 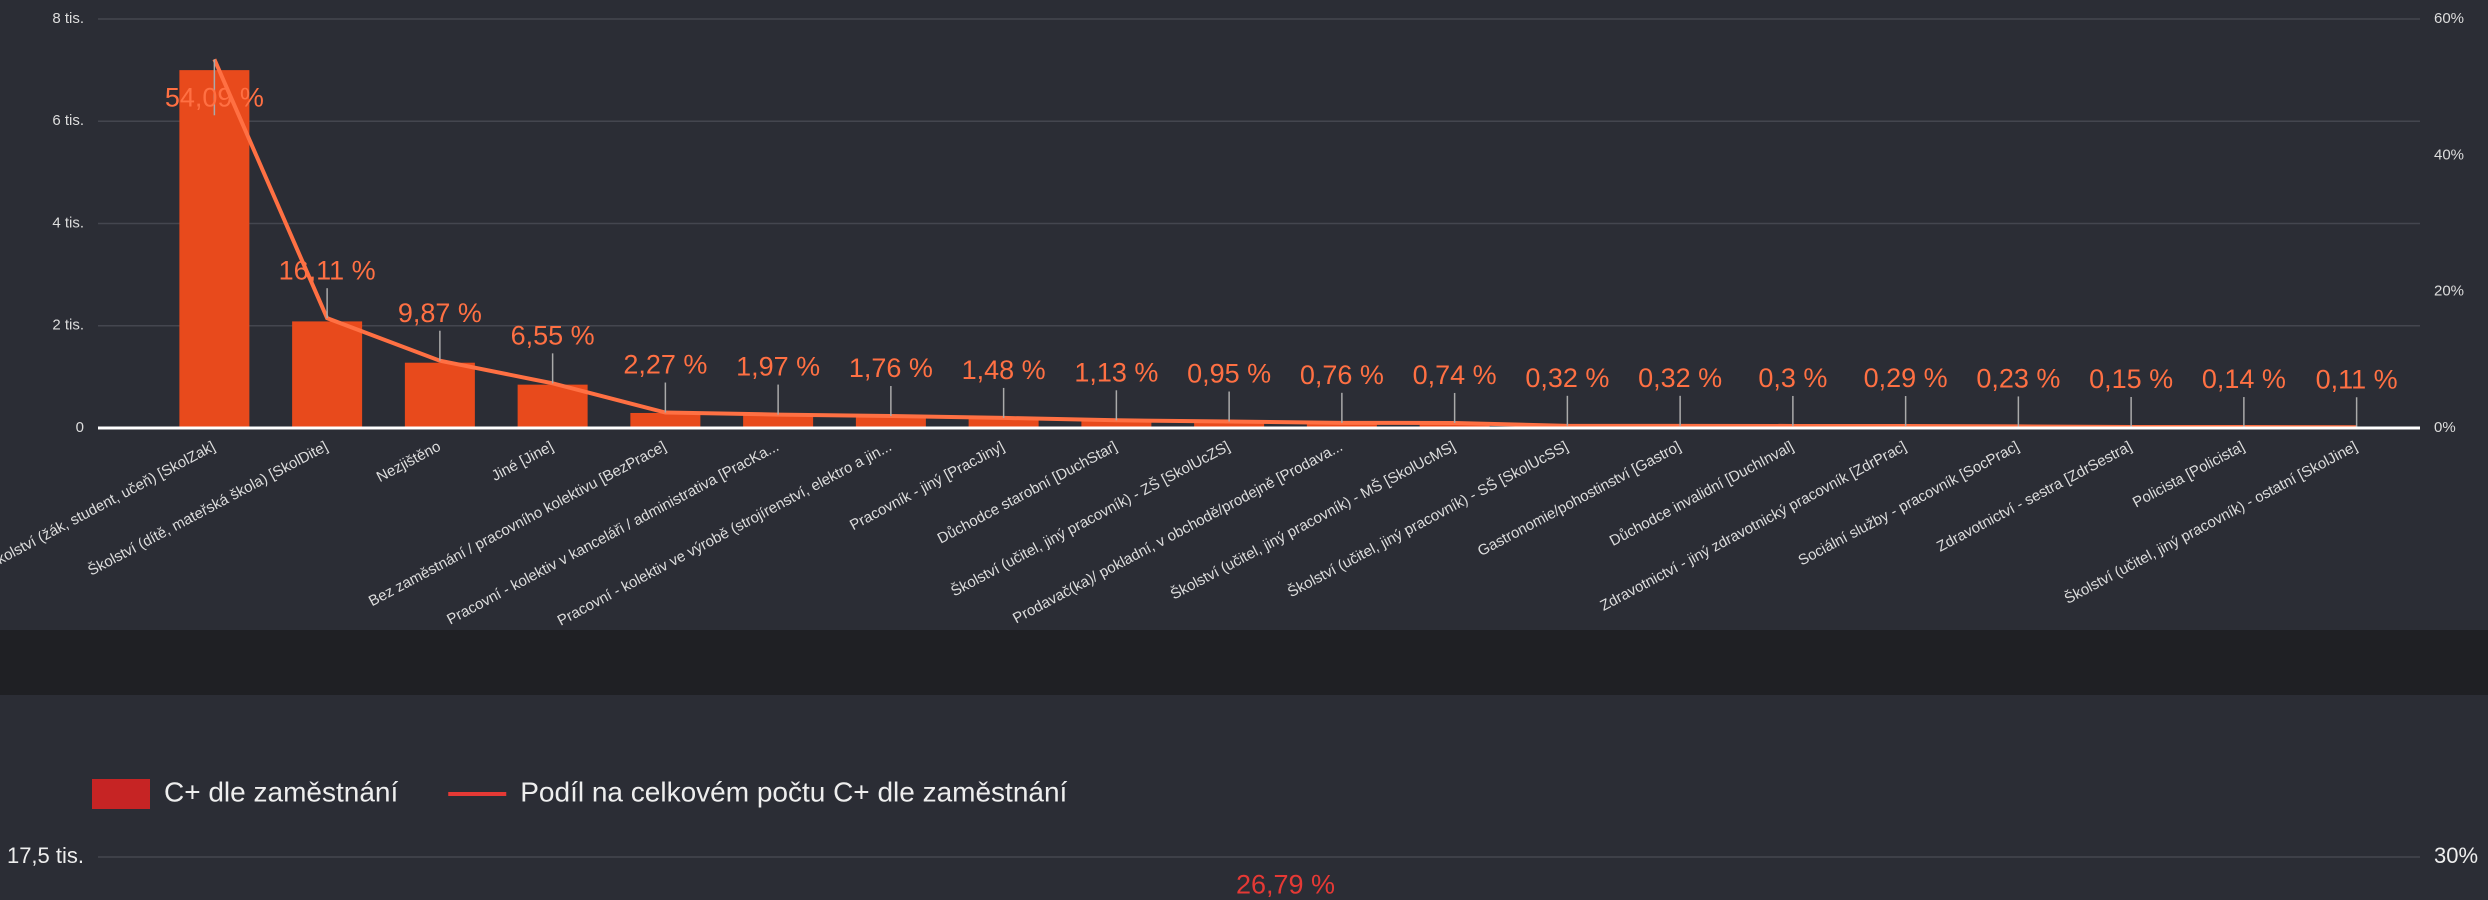 I want to click on y2-tick-label: 20%, so click(x=2449, y=291).